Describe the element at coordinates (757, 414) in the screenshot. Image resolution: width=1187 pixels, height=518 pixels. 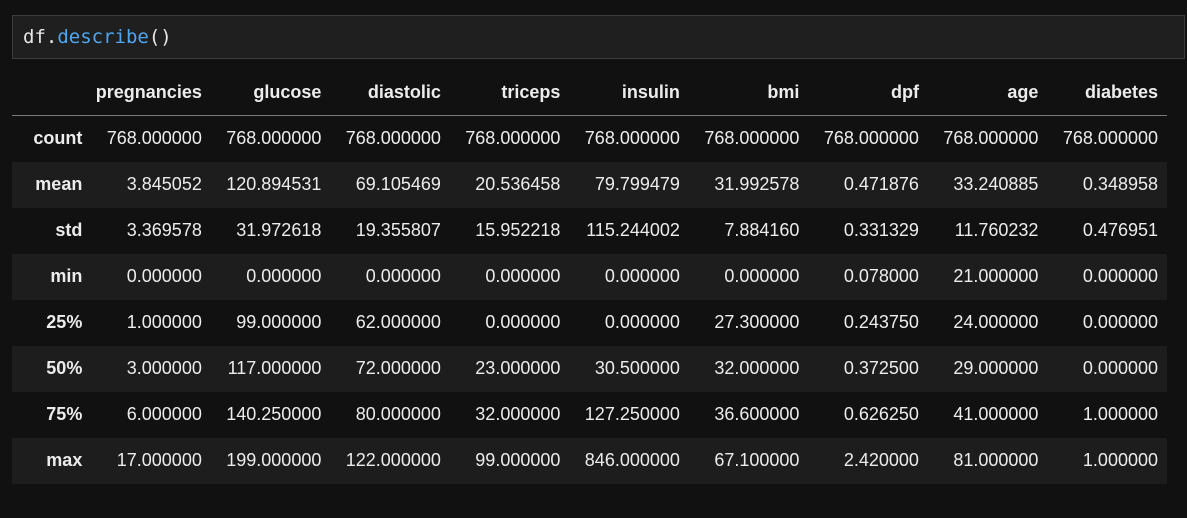
I see `table-cell: 36.600000` at that location.